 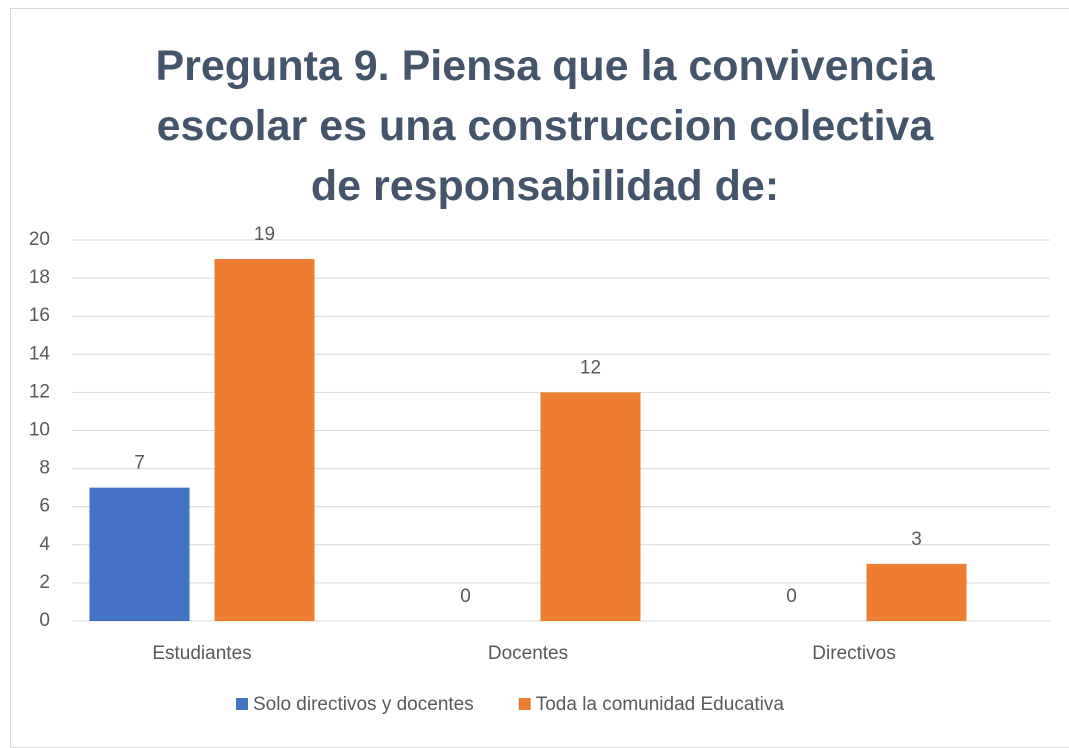 What do you see at coordinates (916, 539) in the screenshot?
I see `data-label: 3` at bounding box center [916, 539].